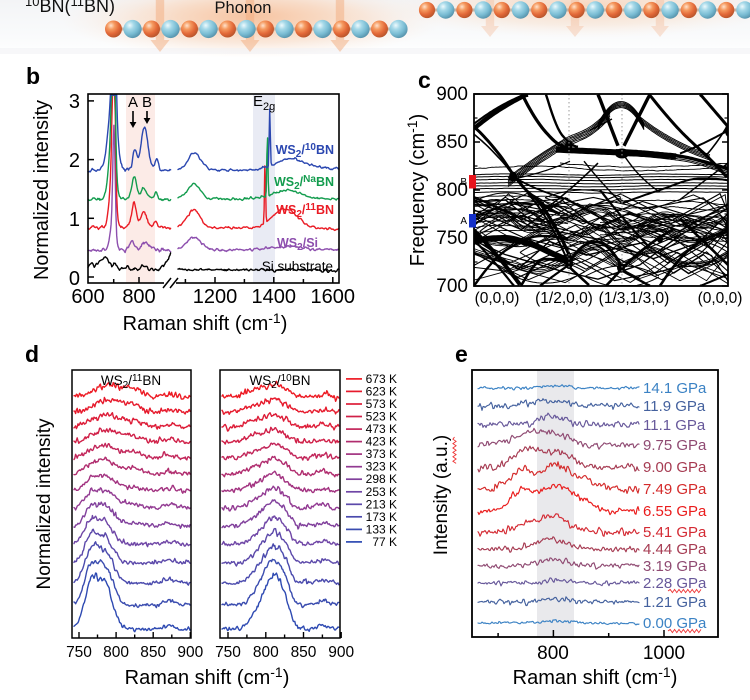 Image resolution: width=750 pixels, height=700 pixels. What do you see at coordinates (297, 266) in the screenshot?
I see `svg-text: Si substrate` at bounding box center [297, 266].